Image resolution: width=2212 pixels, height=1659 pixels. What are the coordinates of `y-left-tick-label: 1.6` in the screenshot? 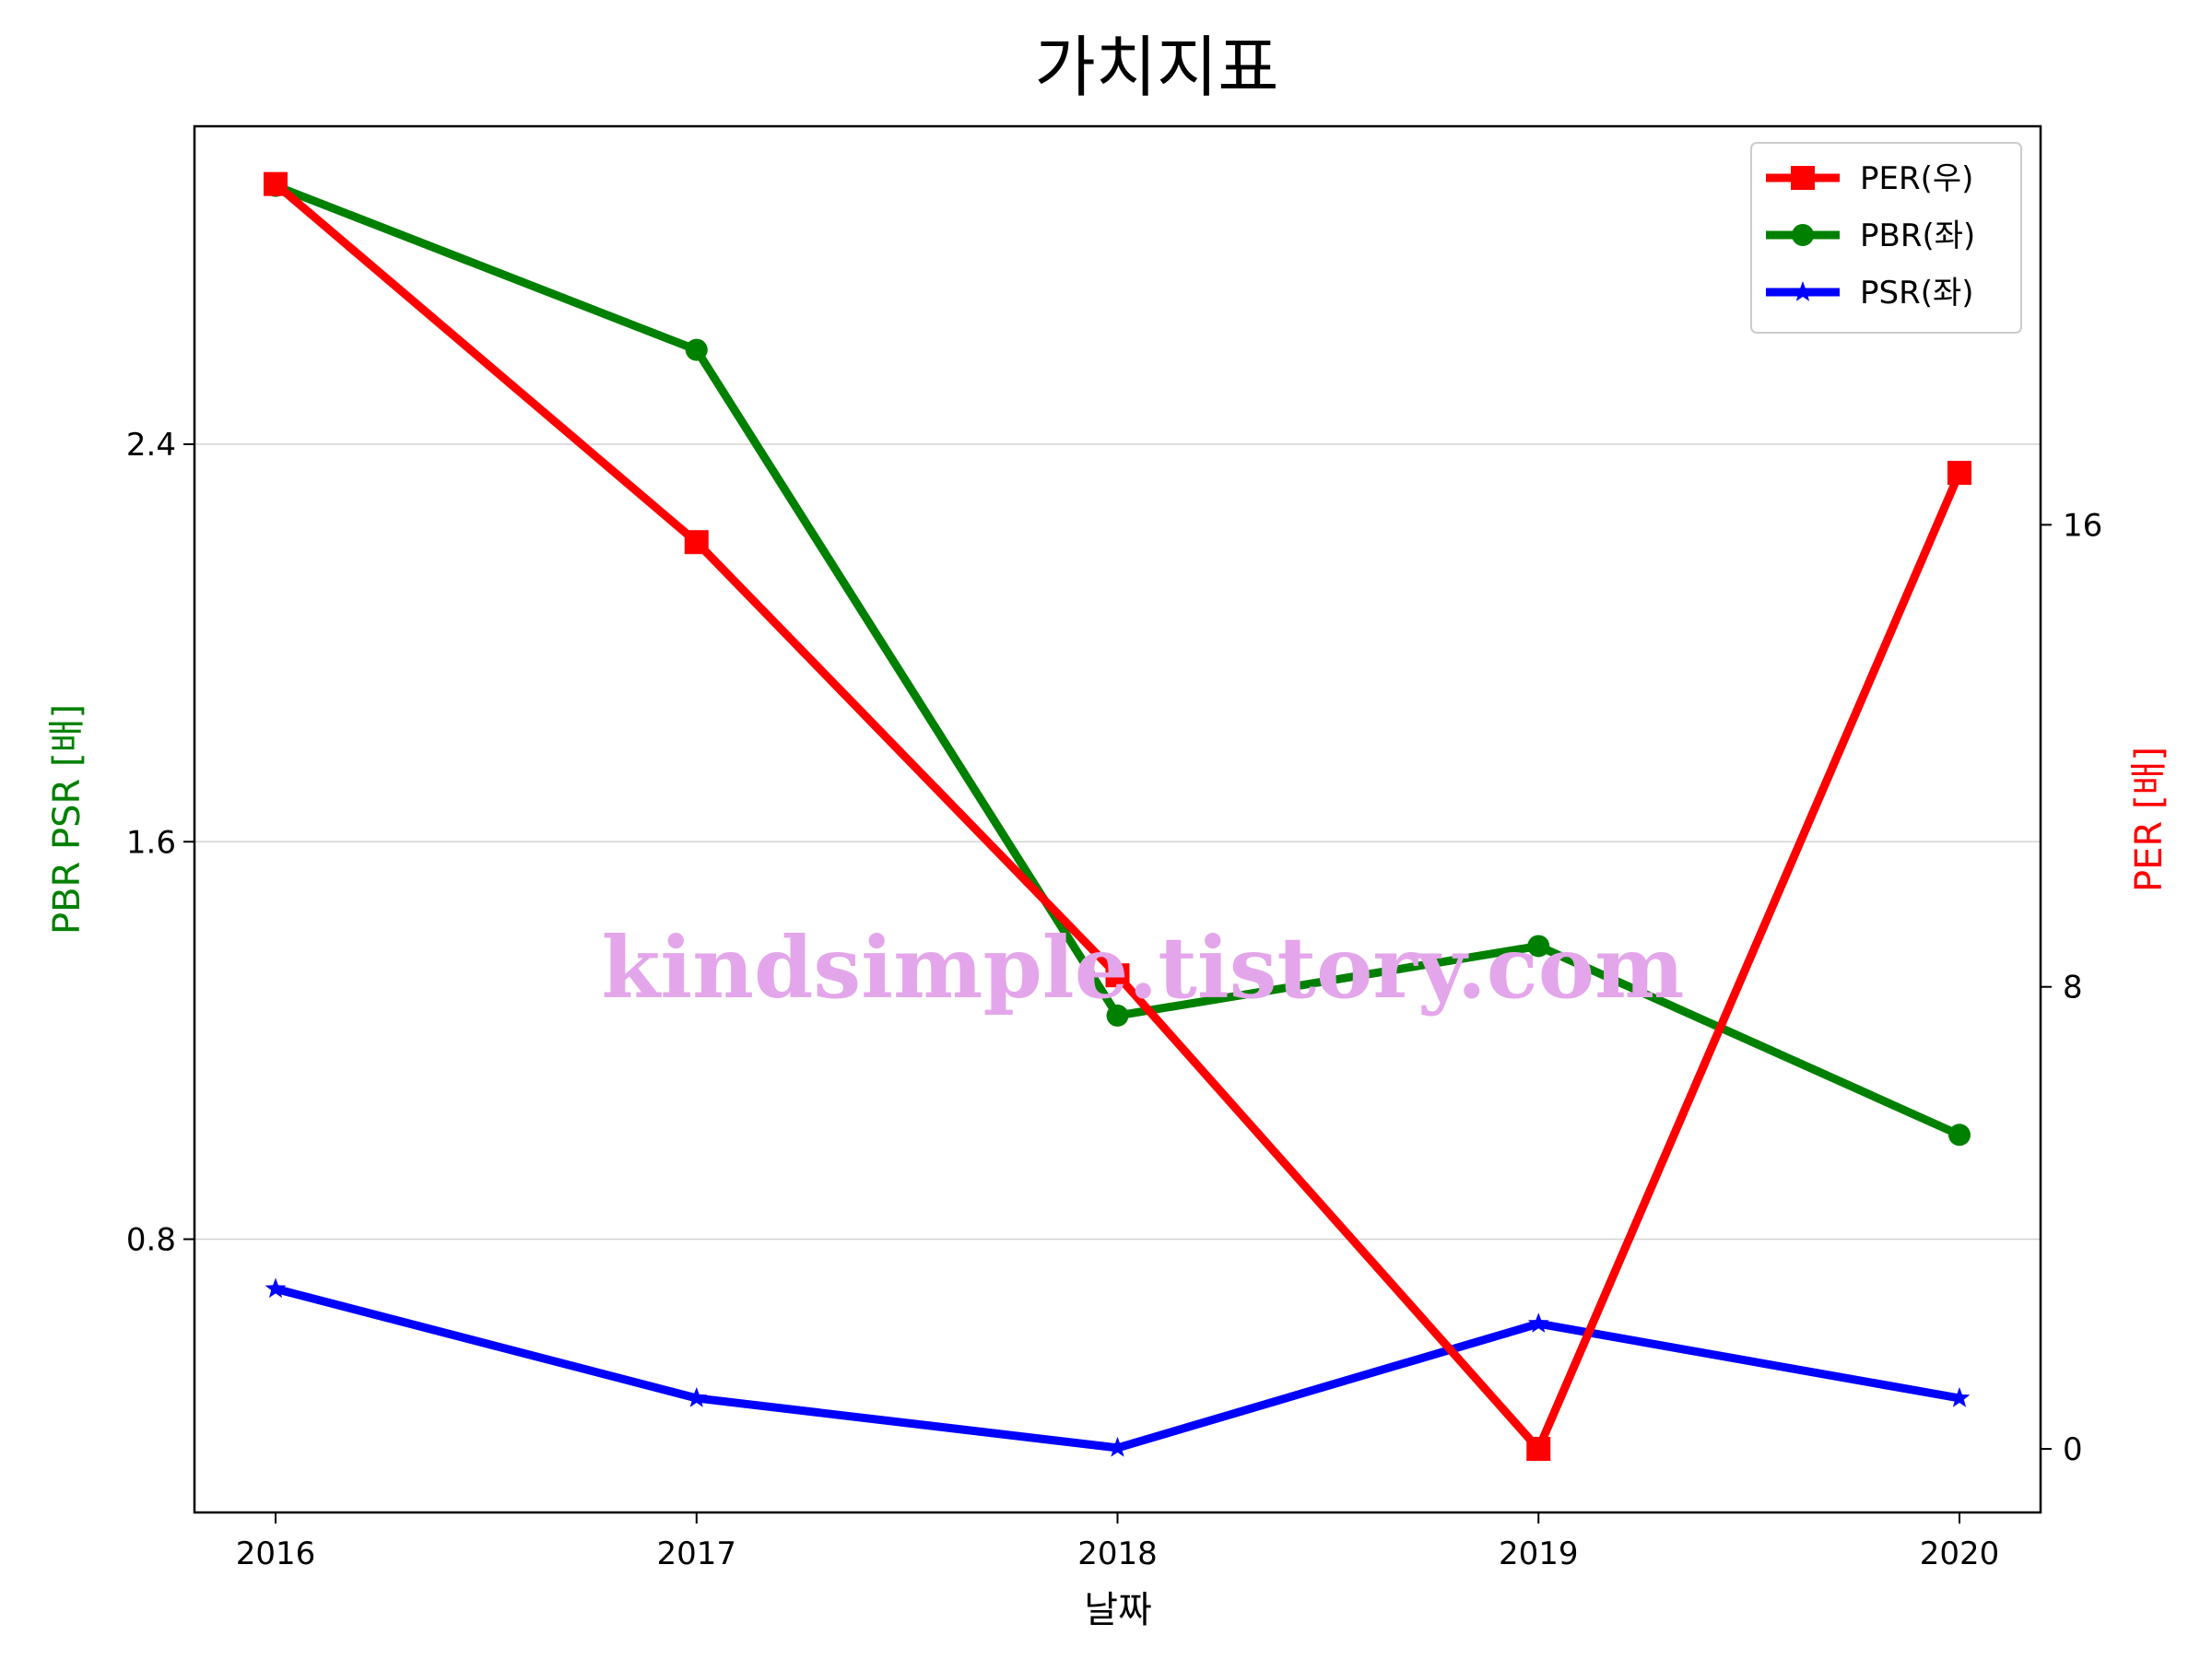 It's located at (151, 842).